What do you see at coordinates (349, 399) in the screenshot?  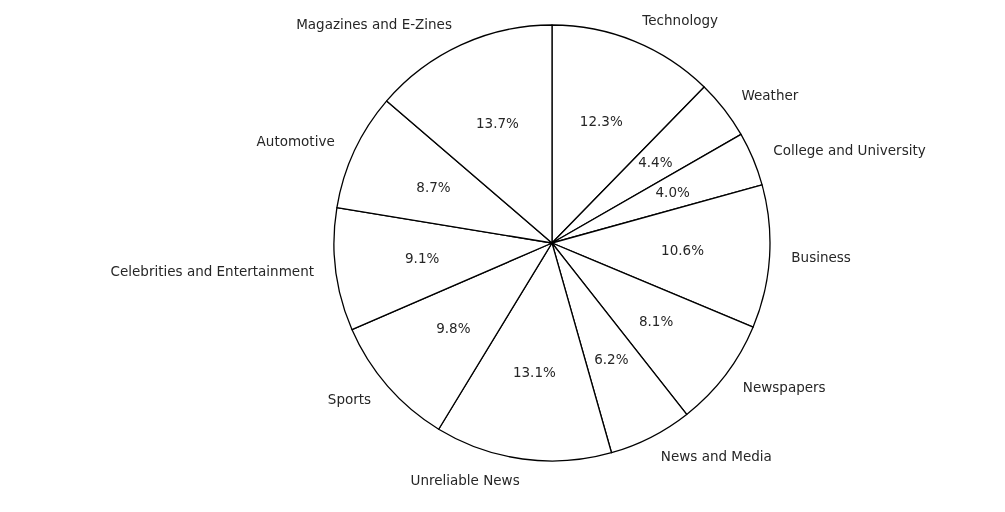 I see `slice-label: Sports` at bounding box center [349, 399].